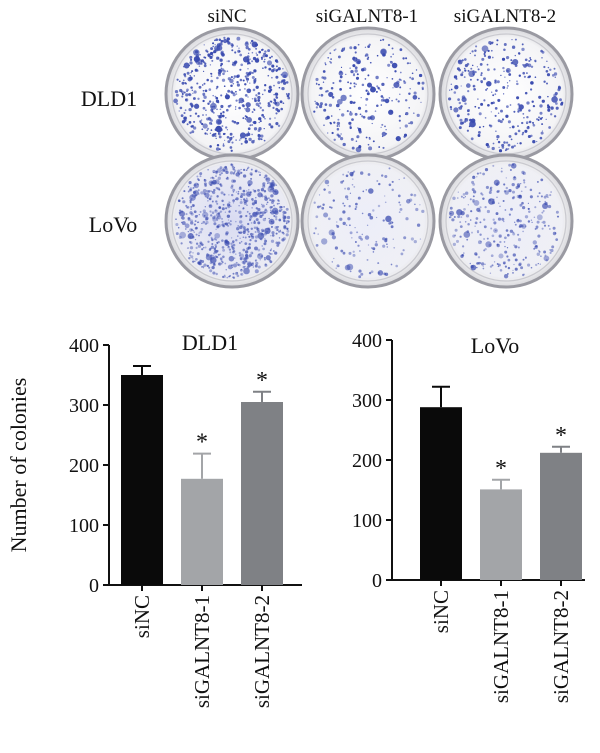  Describe the element at coordinates (109, 98) in the screenshot. I see `row-label-dld1: DLD1` at that location.